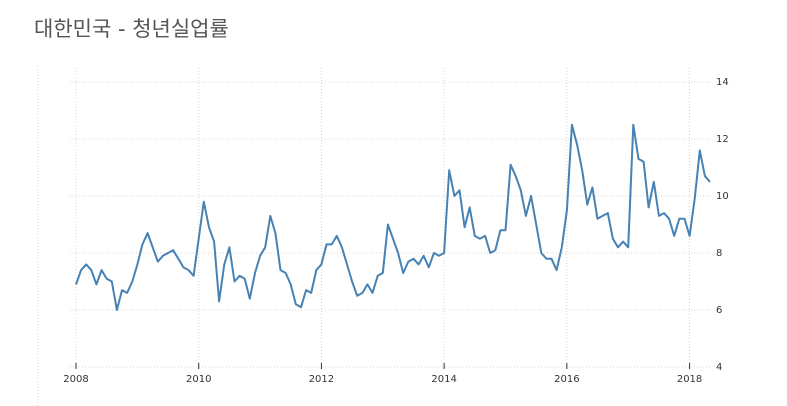  What do you see at coordinates (566, 379) in the screenshot?
I see `x-tick-label: 2016` at bounding box center [566, 379].